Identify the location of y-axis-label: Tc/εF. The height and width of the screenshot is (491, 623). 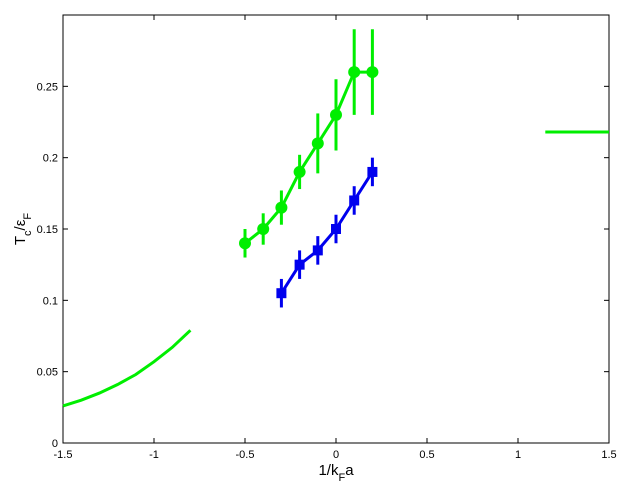
(23, 229).